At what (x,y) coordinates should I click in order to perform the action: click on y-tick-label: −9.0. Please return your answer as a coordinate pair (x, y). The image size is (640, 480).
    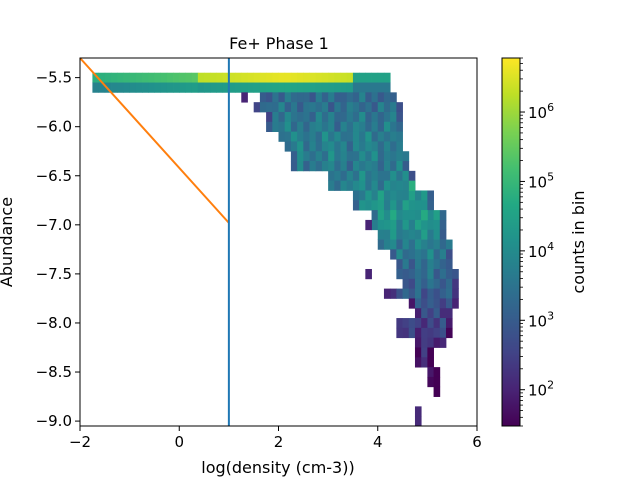
    Looking at the image, I should click on (54, 421).